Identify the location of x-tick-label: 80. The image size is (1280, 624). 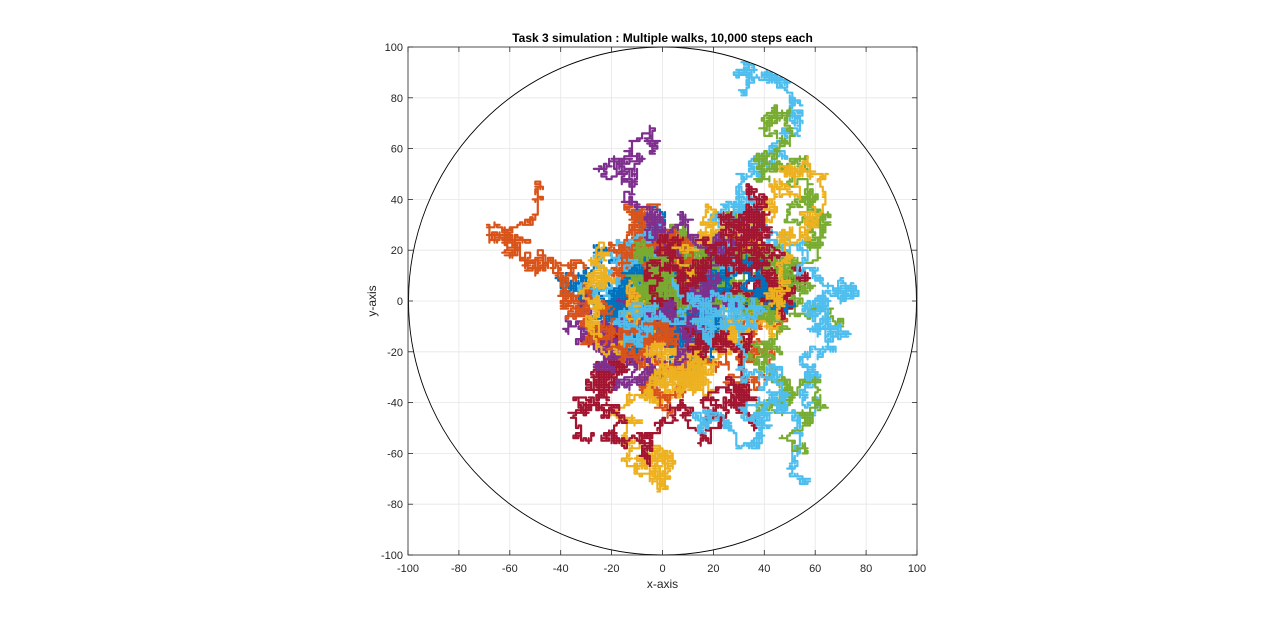
(866, 569).